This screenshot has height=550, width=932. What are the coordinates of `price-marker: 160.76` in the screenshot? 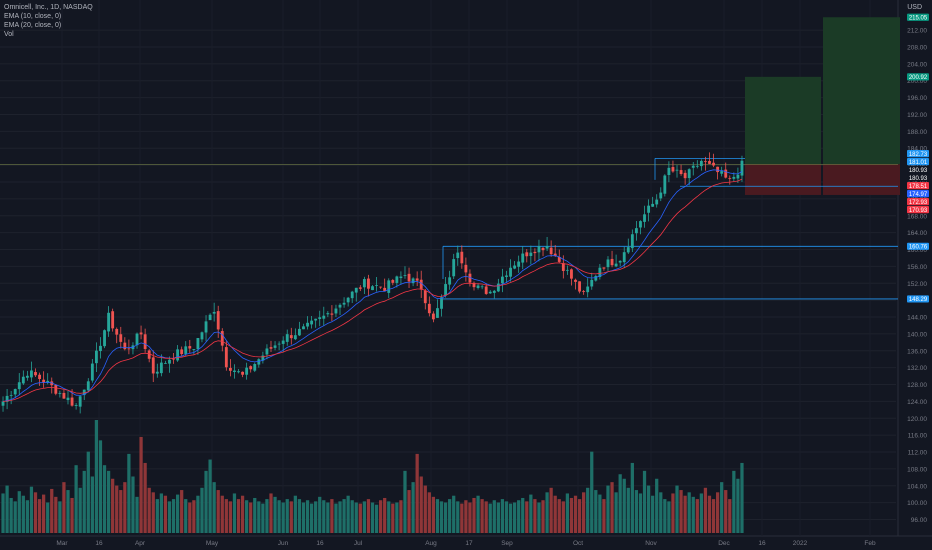 It's located at (918, 246).